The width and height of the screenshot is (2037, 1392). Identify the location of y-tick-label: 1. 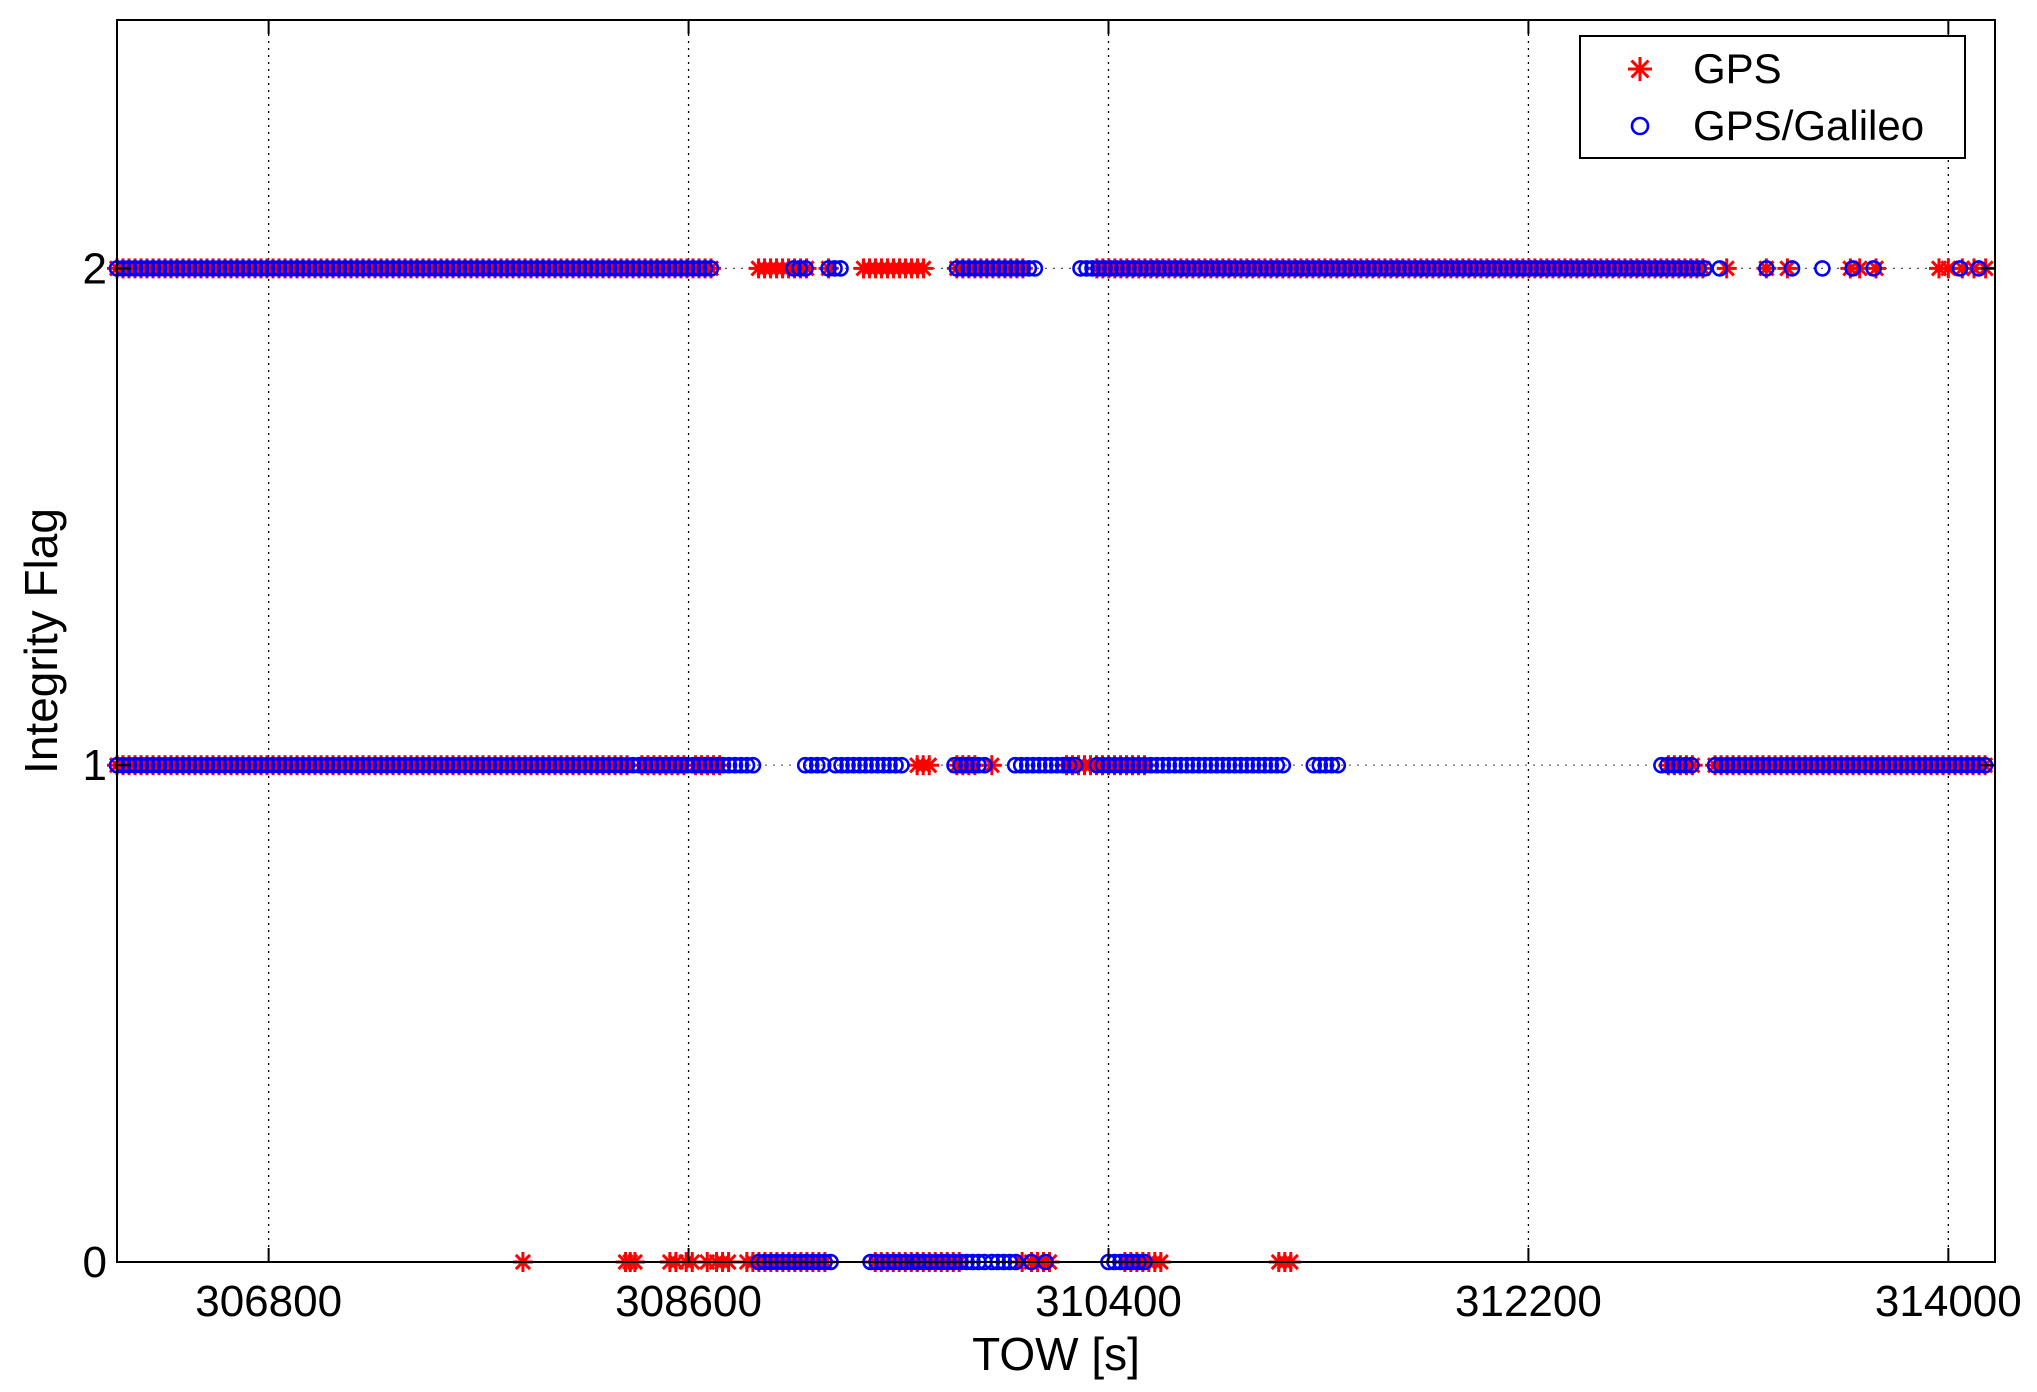
(95, 765).